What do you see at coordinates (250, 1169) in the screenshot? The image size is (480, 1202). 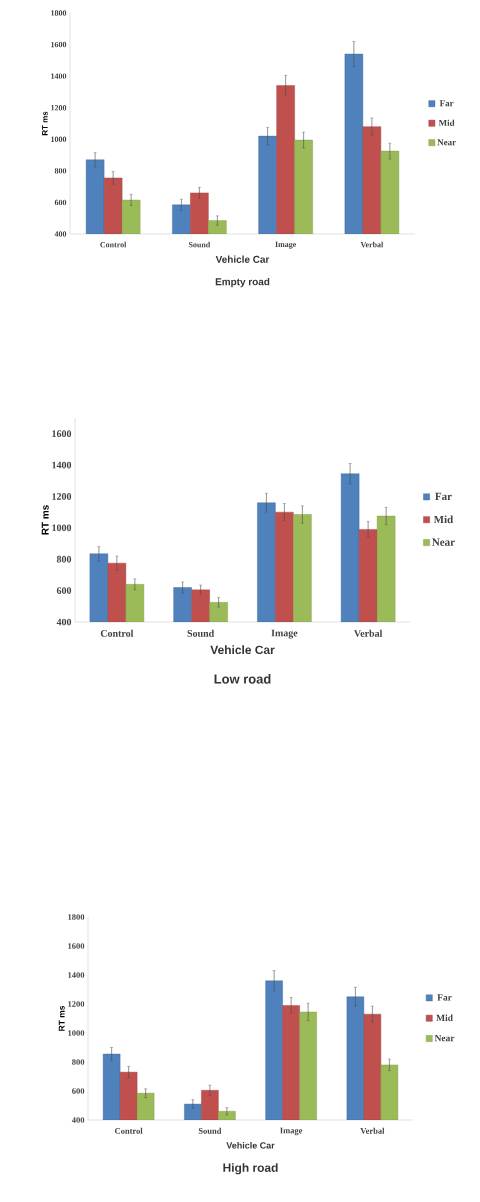 I see `text: High road` at bounding box center [250, 1169].